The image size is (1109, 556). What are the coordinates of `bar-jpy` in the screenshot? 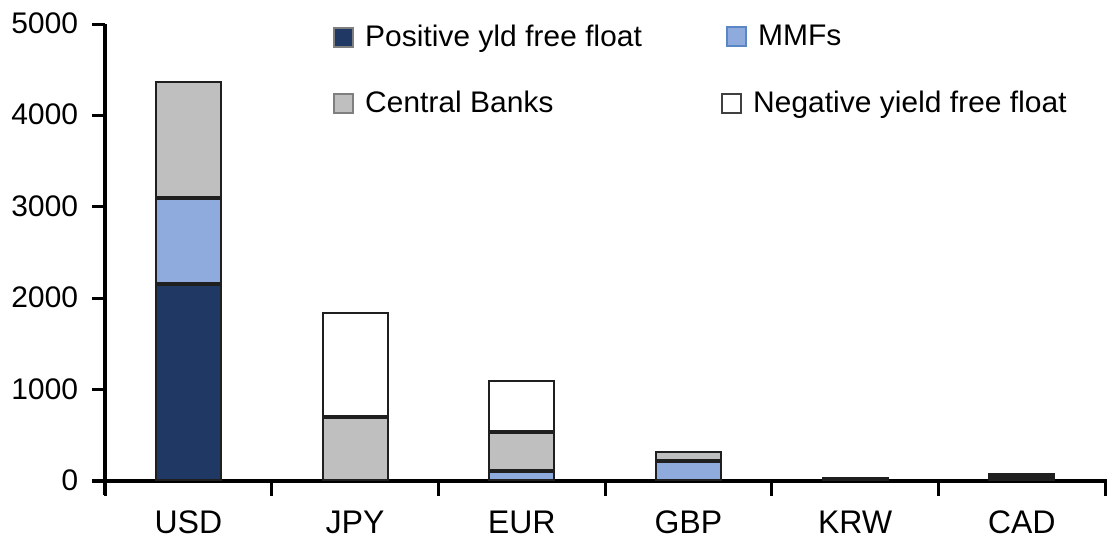 It's located at (355, 396).